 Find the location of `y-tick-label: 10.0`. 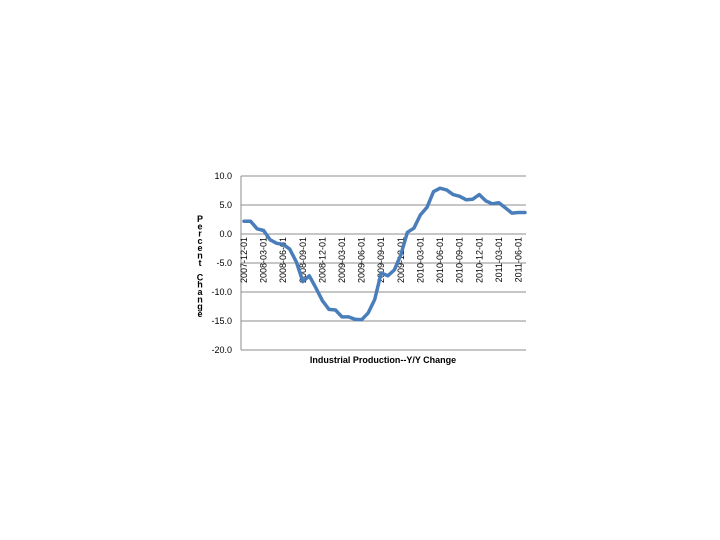

y-tick-label: 10.0 is located at coordinates (223, 176).